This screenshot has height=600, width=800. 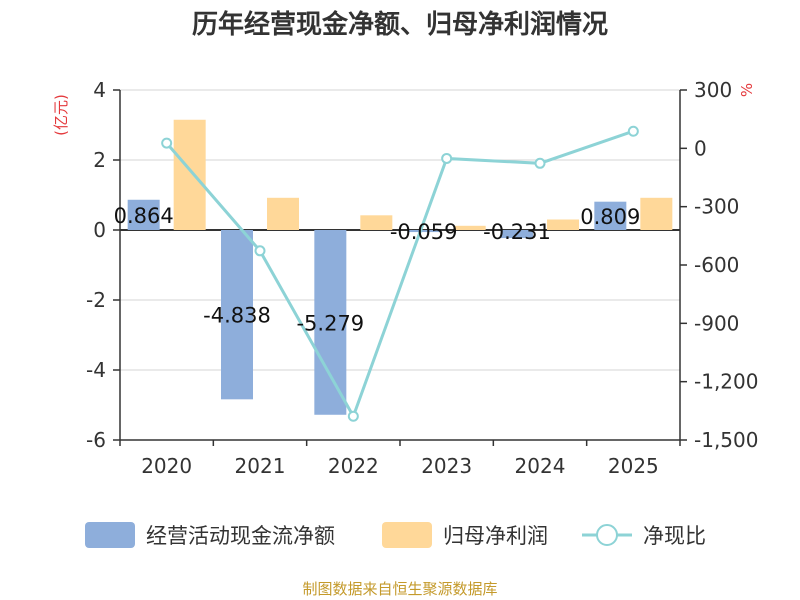 What do you see at coordinates (96, 370) in the screenshot?
I see `left-tick-label: -4` at bounding box center [96, 370].